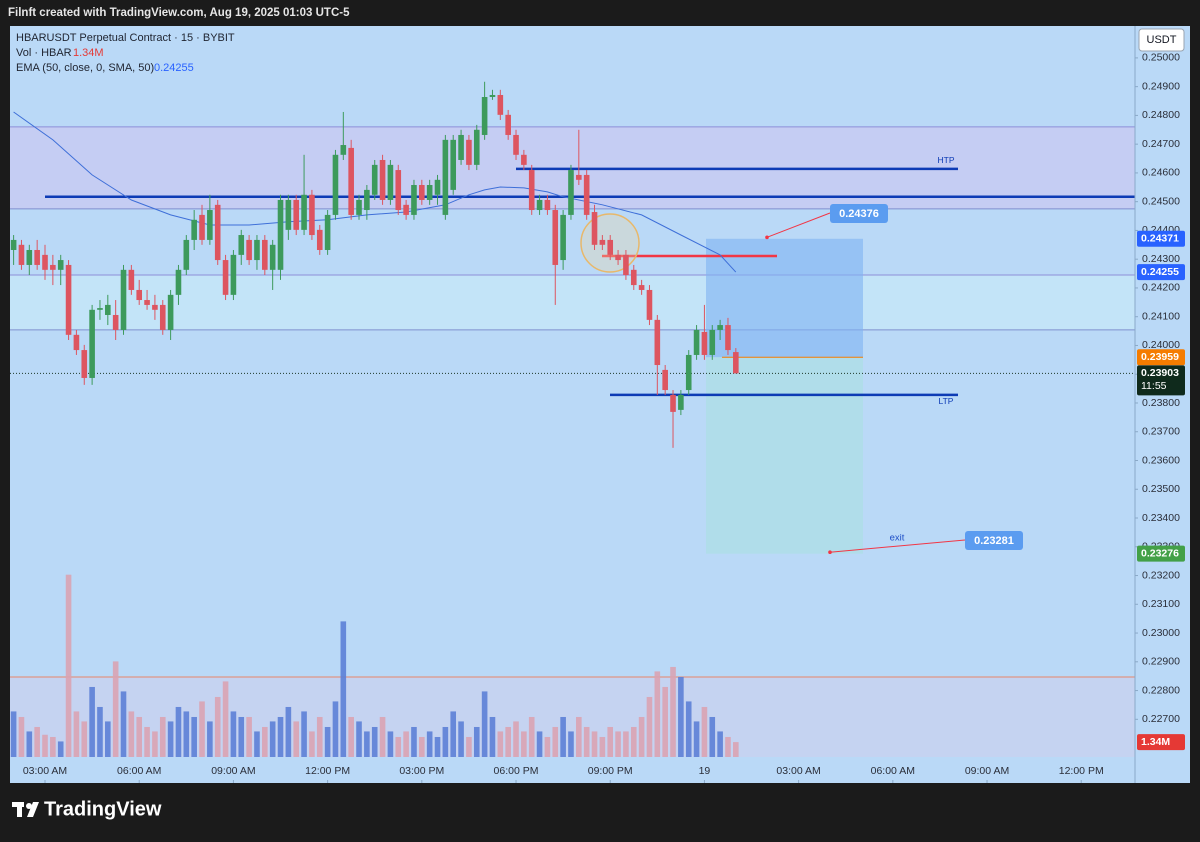  I want to click on x-tick-label: 06:00 AM, so click(893, 771).